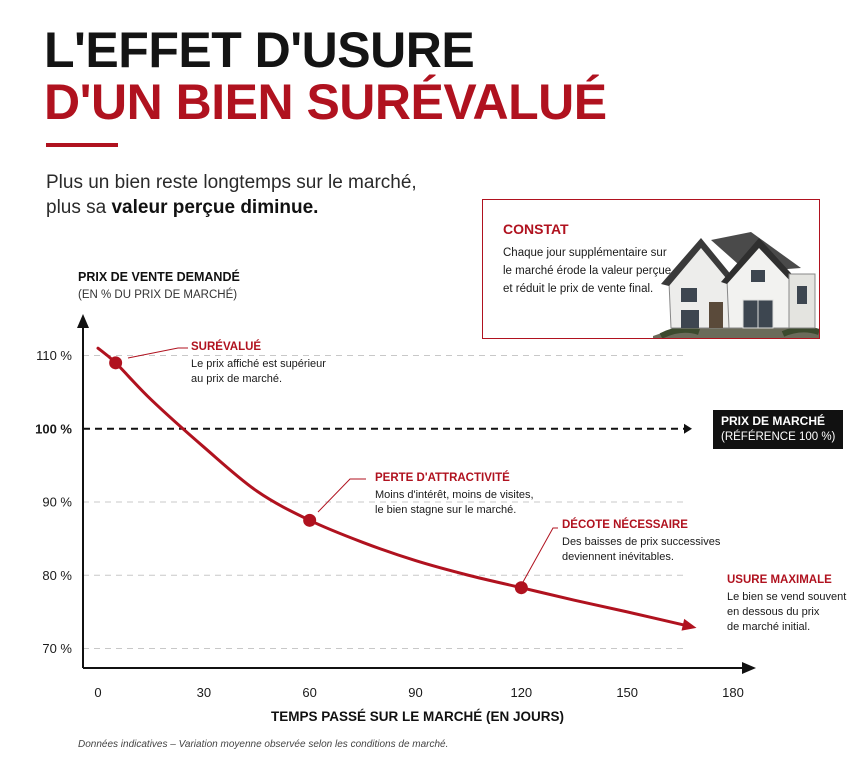 The height and width of the screenshot is (768, 865). I want to click on annotation-text: deviennent inévitables., so click(618, 557).